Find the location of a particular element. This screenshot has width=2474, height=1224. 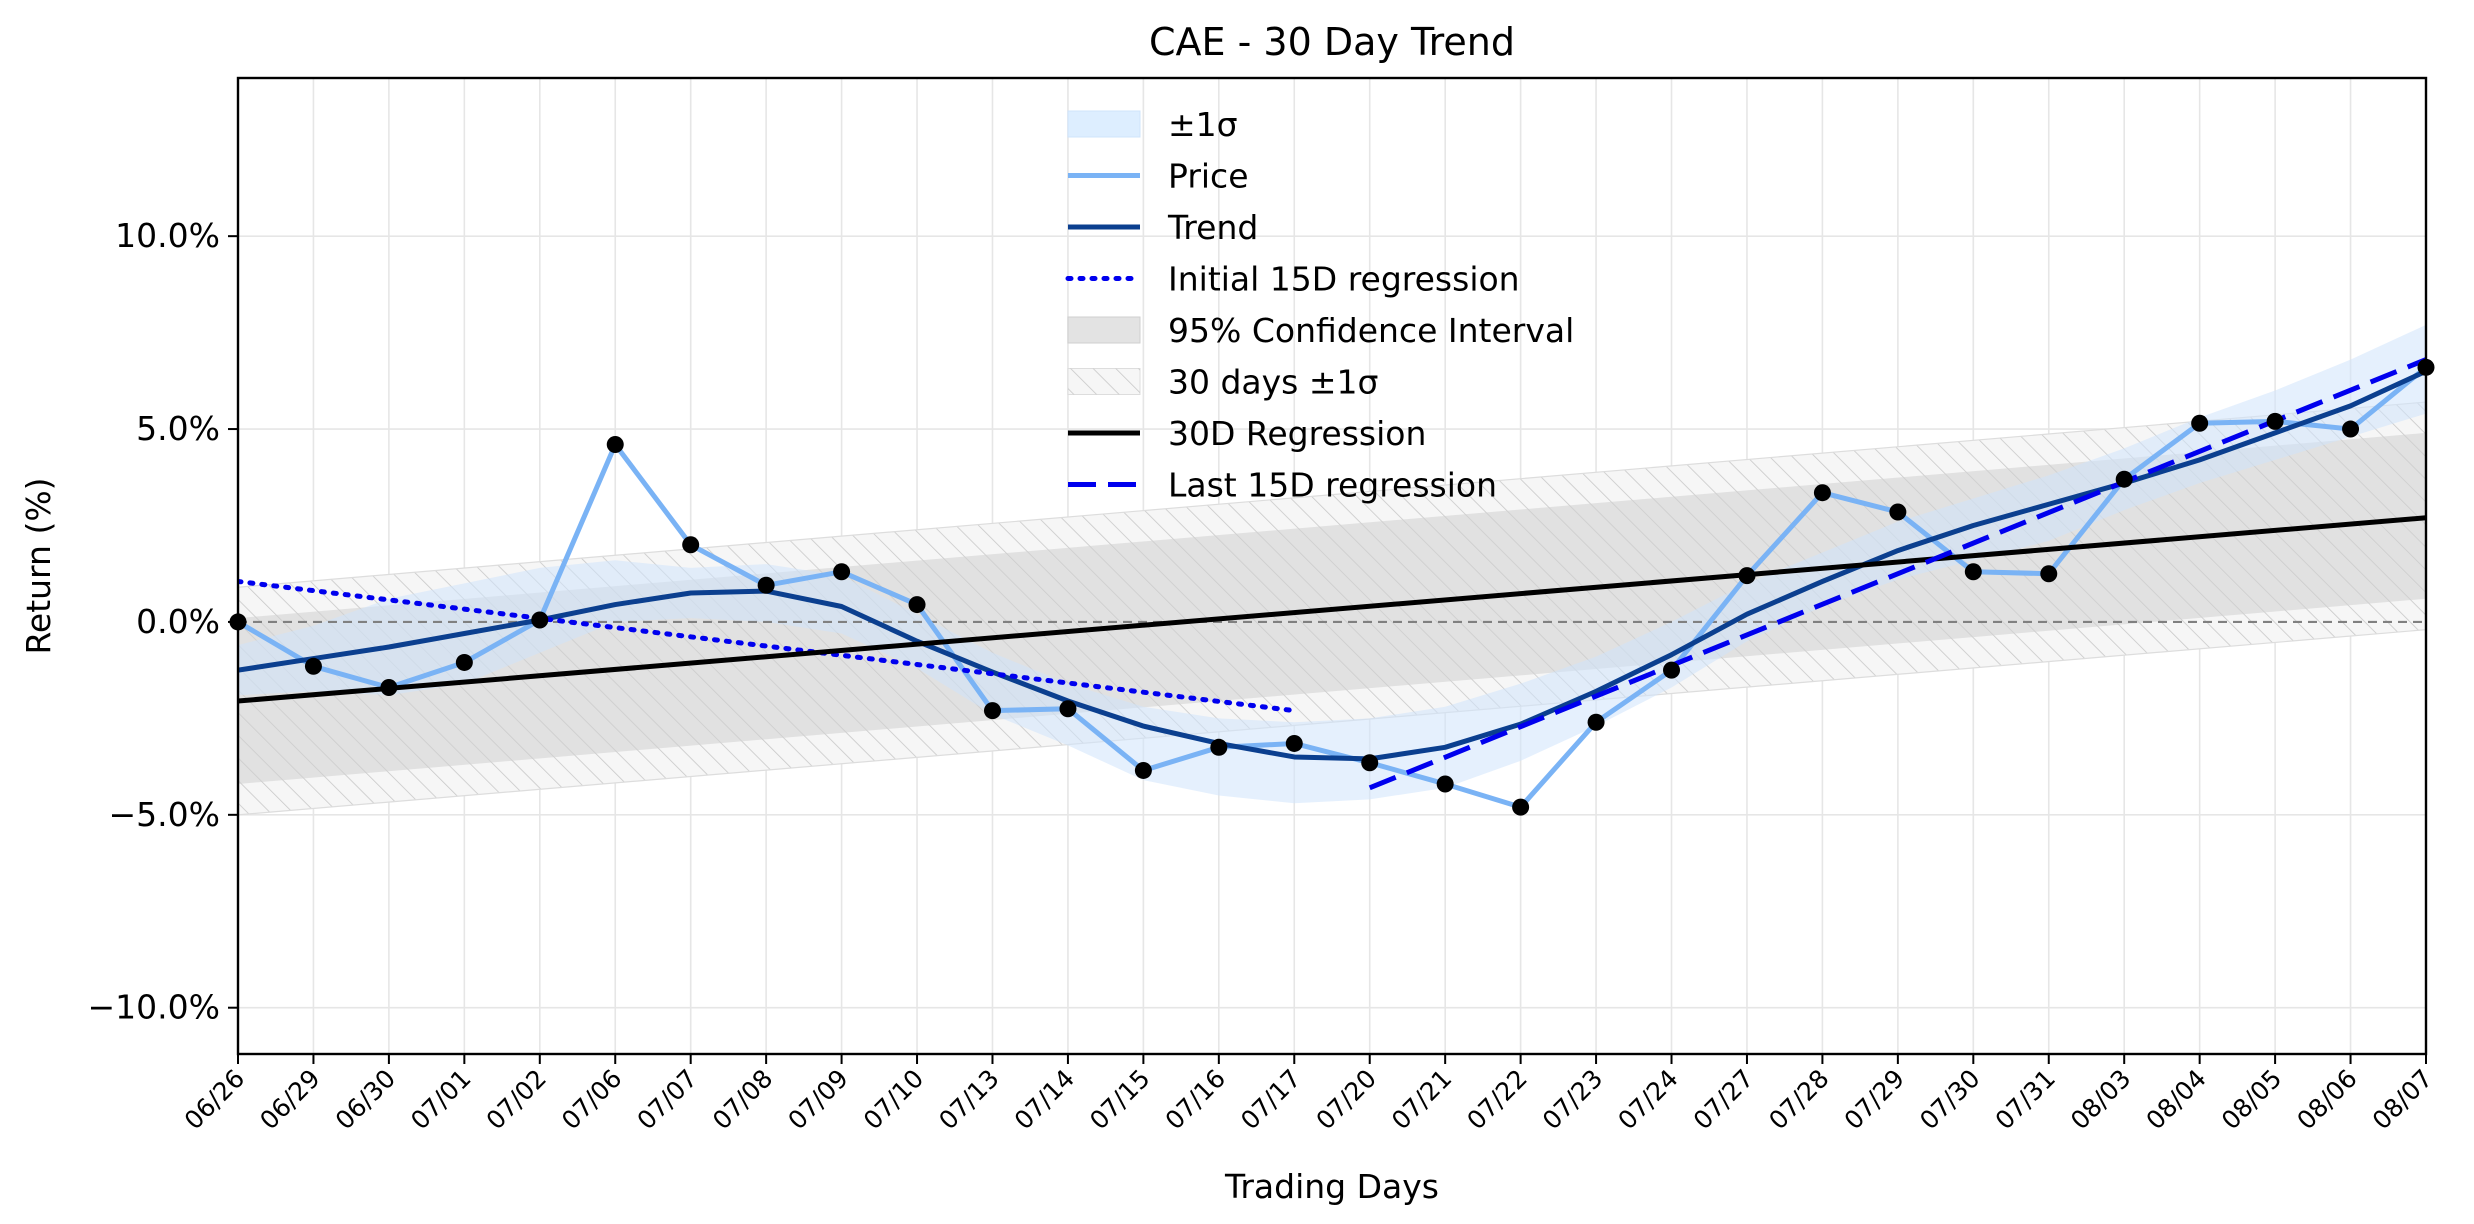

legend-label: Initial 15D regression is located at coordinates (1344, 279).